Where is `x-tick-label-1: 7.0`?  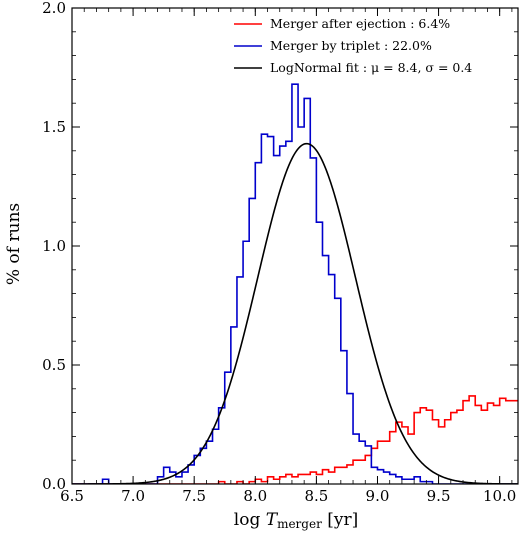 x-tick-label-1: 7.0 is located at coordinates (133, 496).